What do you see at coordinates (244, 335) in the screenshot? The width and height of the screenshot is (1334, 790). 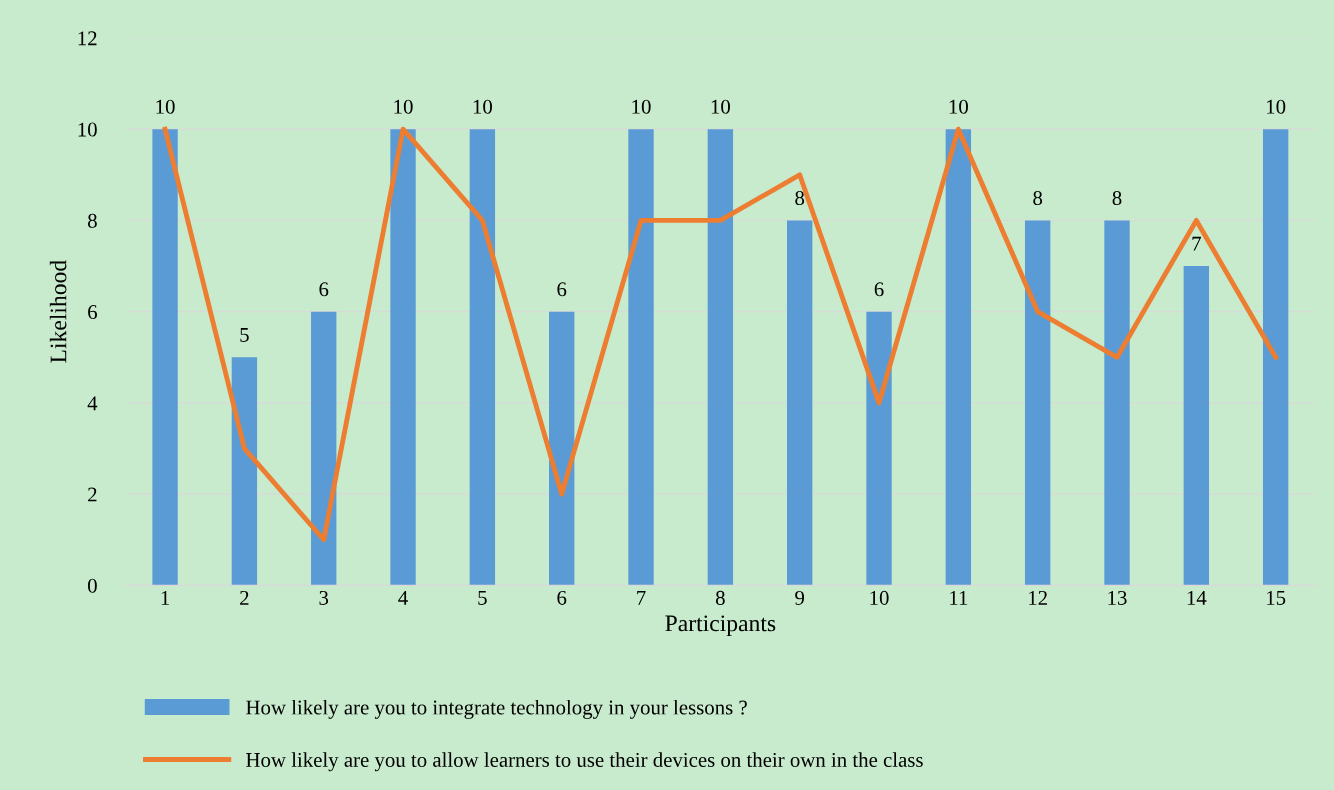 I see `data-label: 5` at bounding box center [244, 335].